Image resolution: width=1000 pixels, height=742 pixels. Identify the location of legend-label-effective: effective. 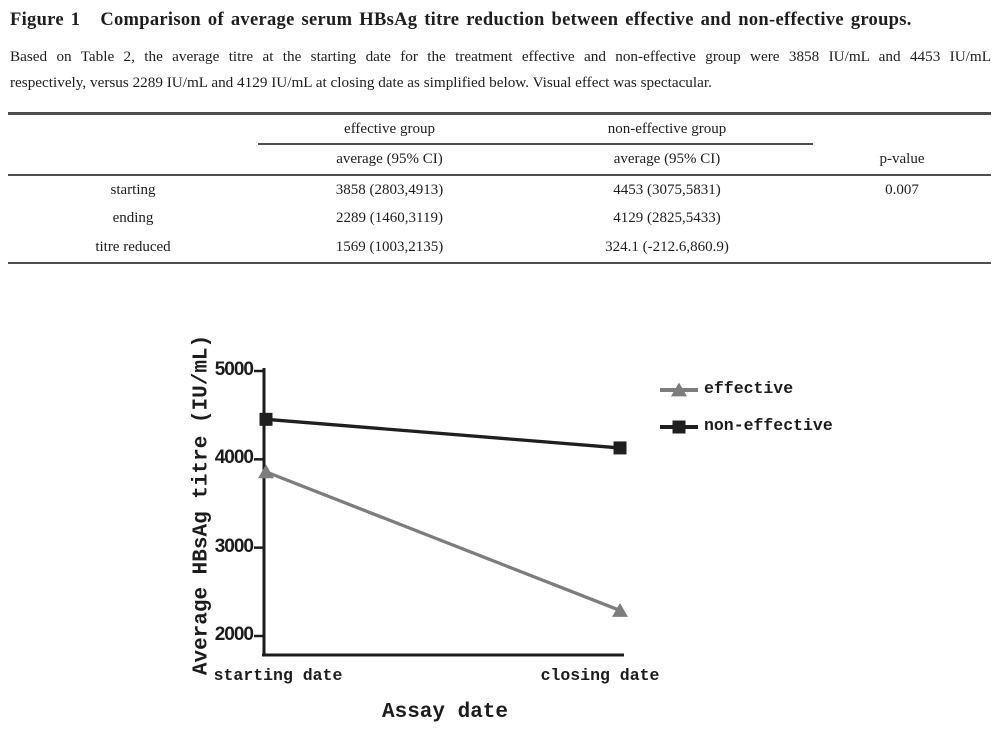
(749, 388).